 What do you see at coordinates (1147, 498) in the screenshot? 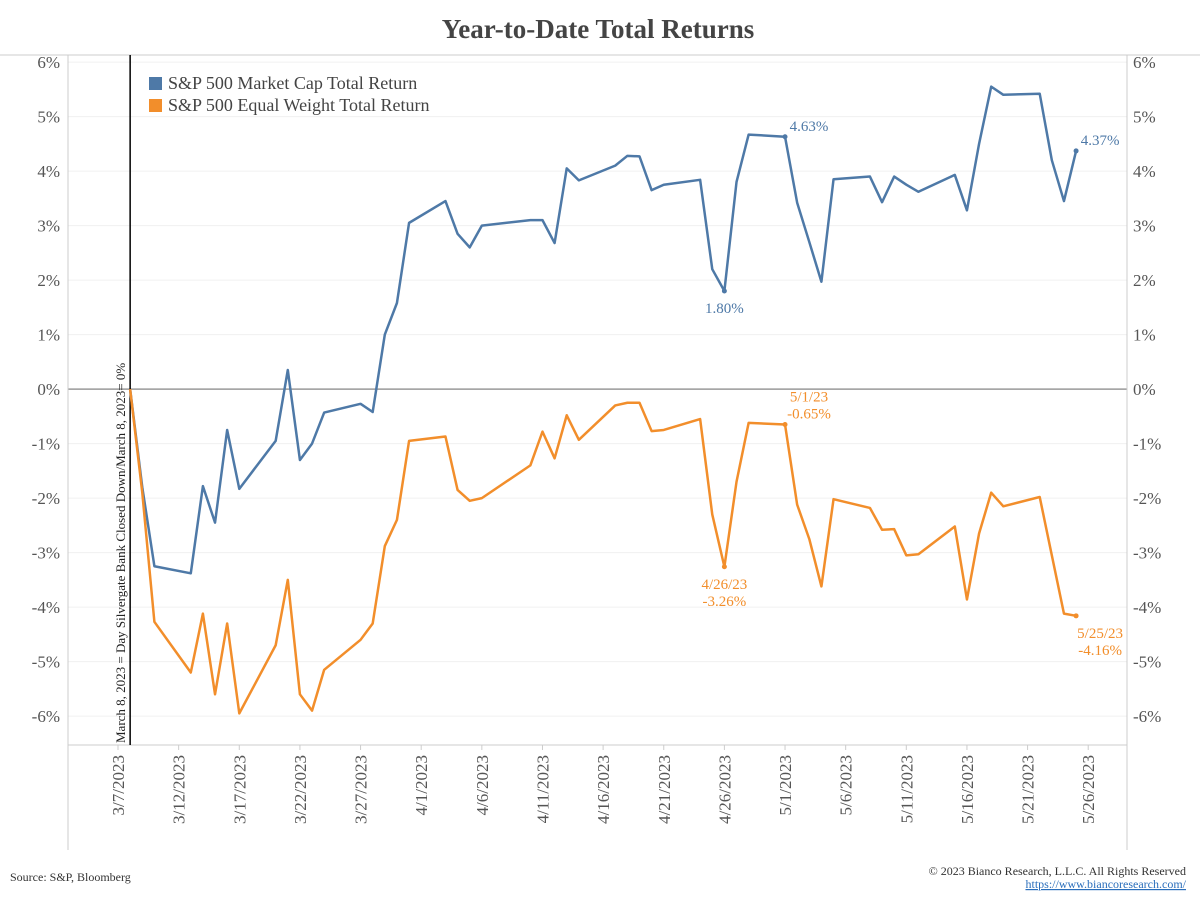
I see `y2-tick-label: -2%` at bounding box center [1147, 498].